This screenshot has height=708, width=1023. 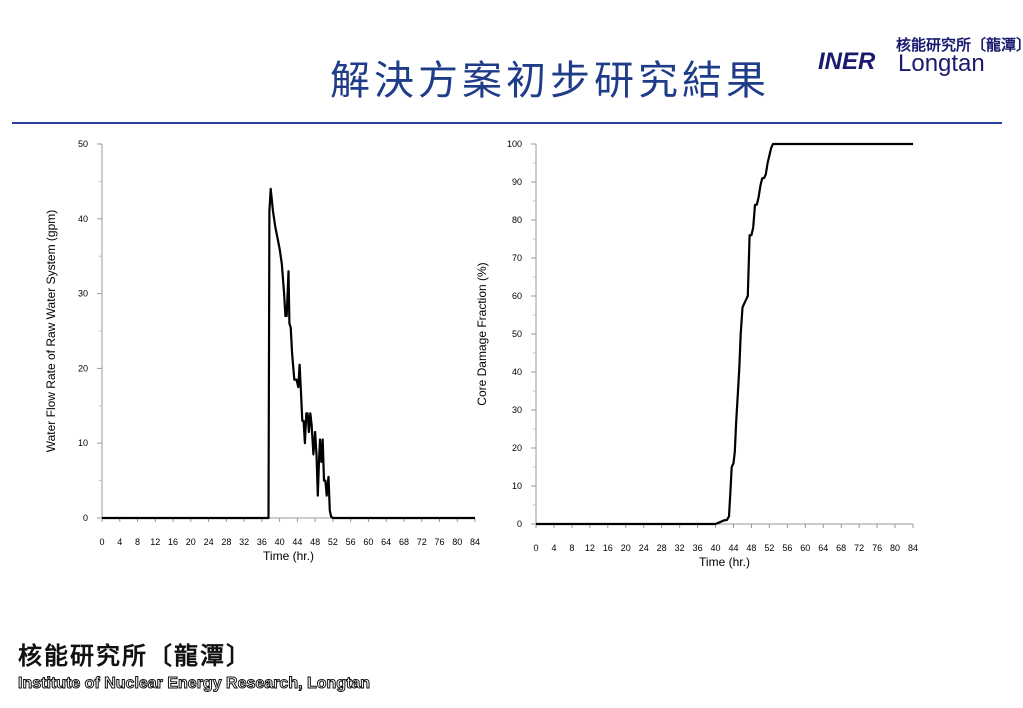 What do you see at coordinates (959, 45) in the screenshot?
I see `logo-cn-text: 核能研究所〔龍潭〕` at bounding box center [959, 45].